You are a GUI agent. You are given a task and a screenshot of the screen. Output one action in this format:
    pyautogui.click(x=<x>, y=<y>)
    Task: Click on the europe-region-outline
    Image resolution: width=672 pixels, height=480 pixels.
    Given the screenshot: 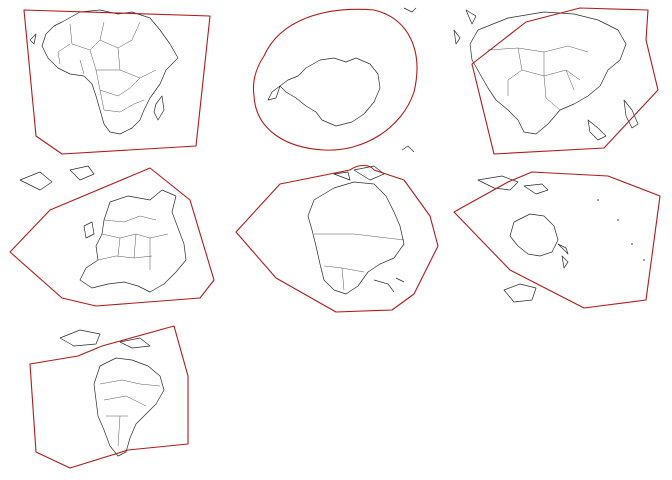 What is the action you would take?
    pyautogui.click(x=112, y=237)
    